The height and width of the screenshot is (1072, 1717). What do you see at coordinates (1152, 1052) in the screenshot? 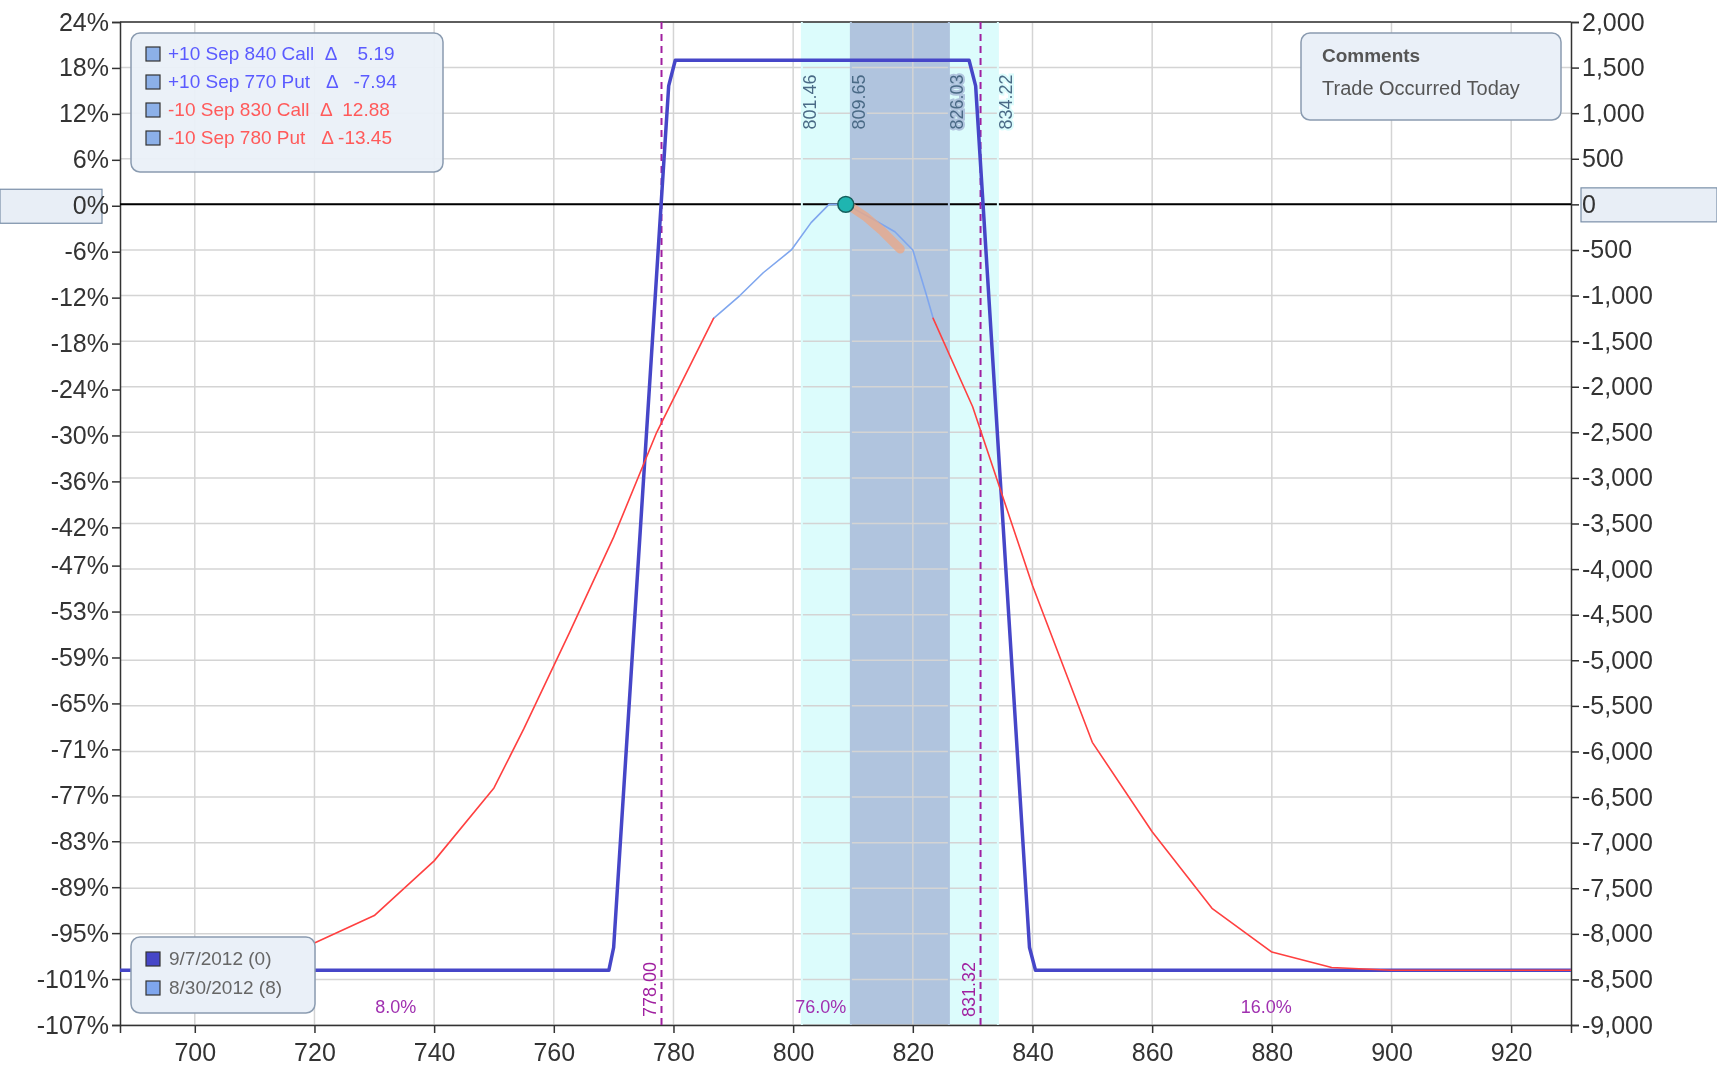
I see `x-tick-label: 860` at bounding box center [1152, 1052].